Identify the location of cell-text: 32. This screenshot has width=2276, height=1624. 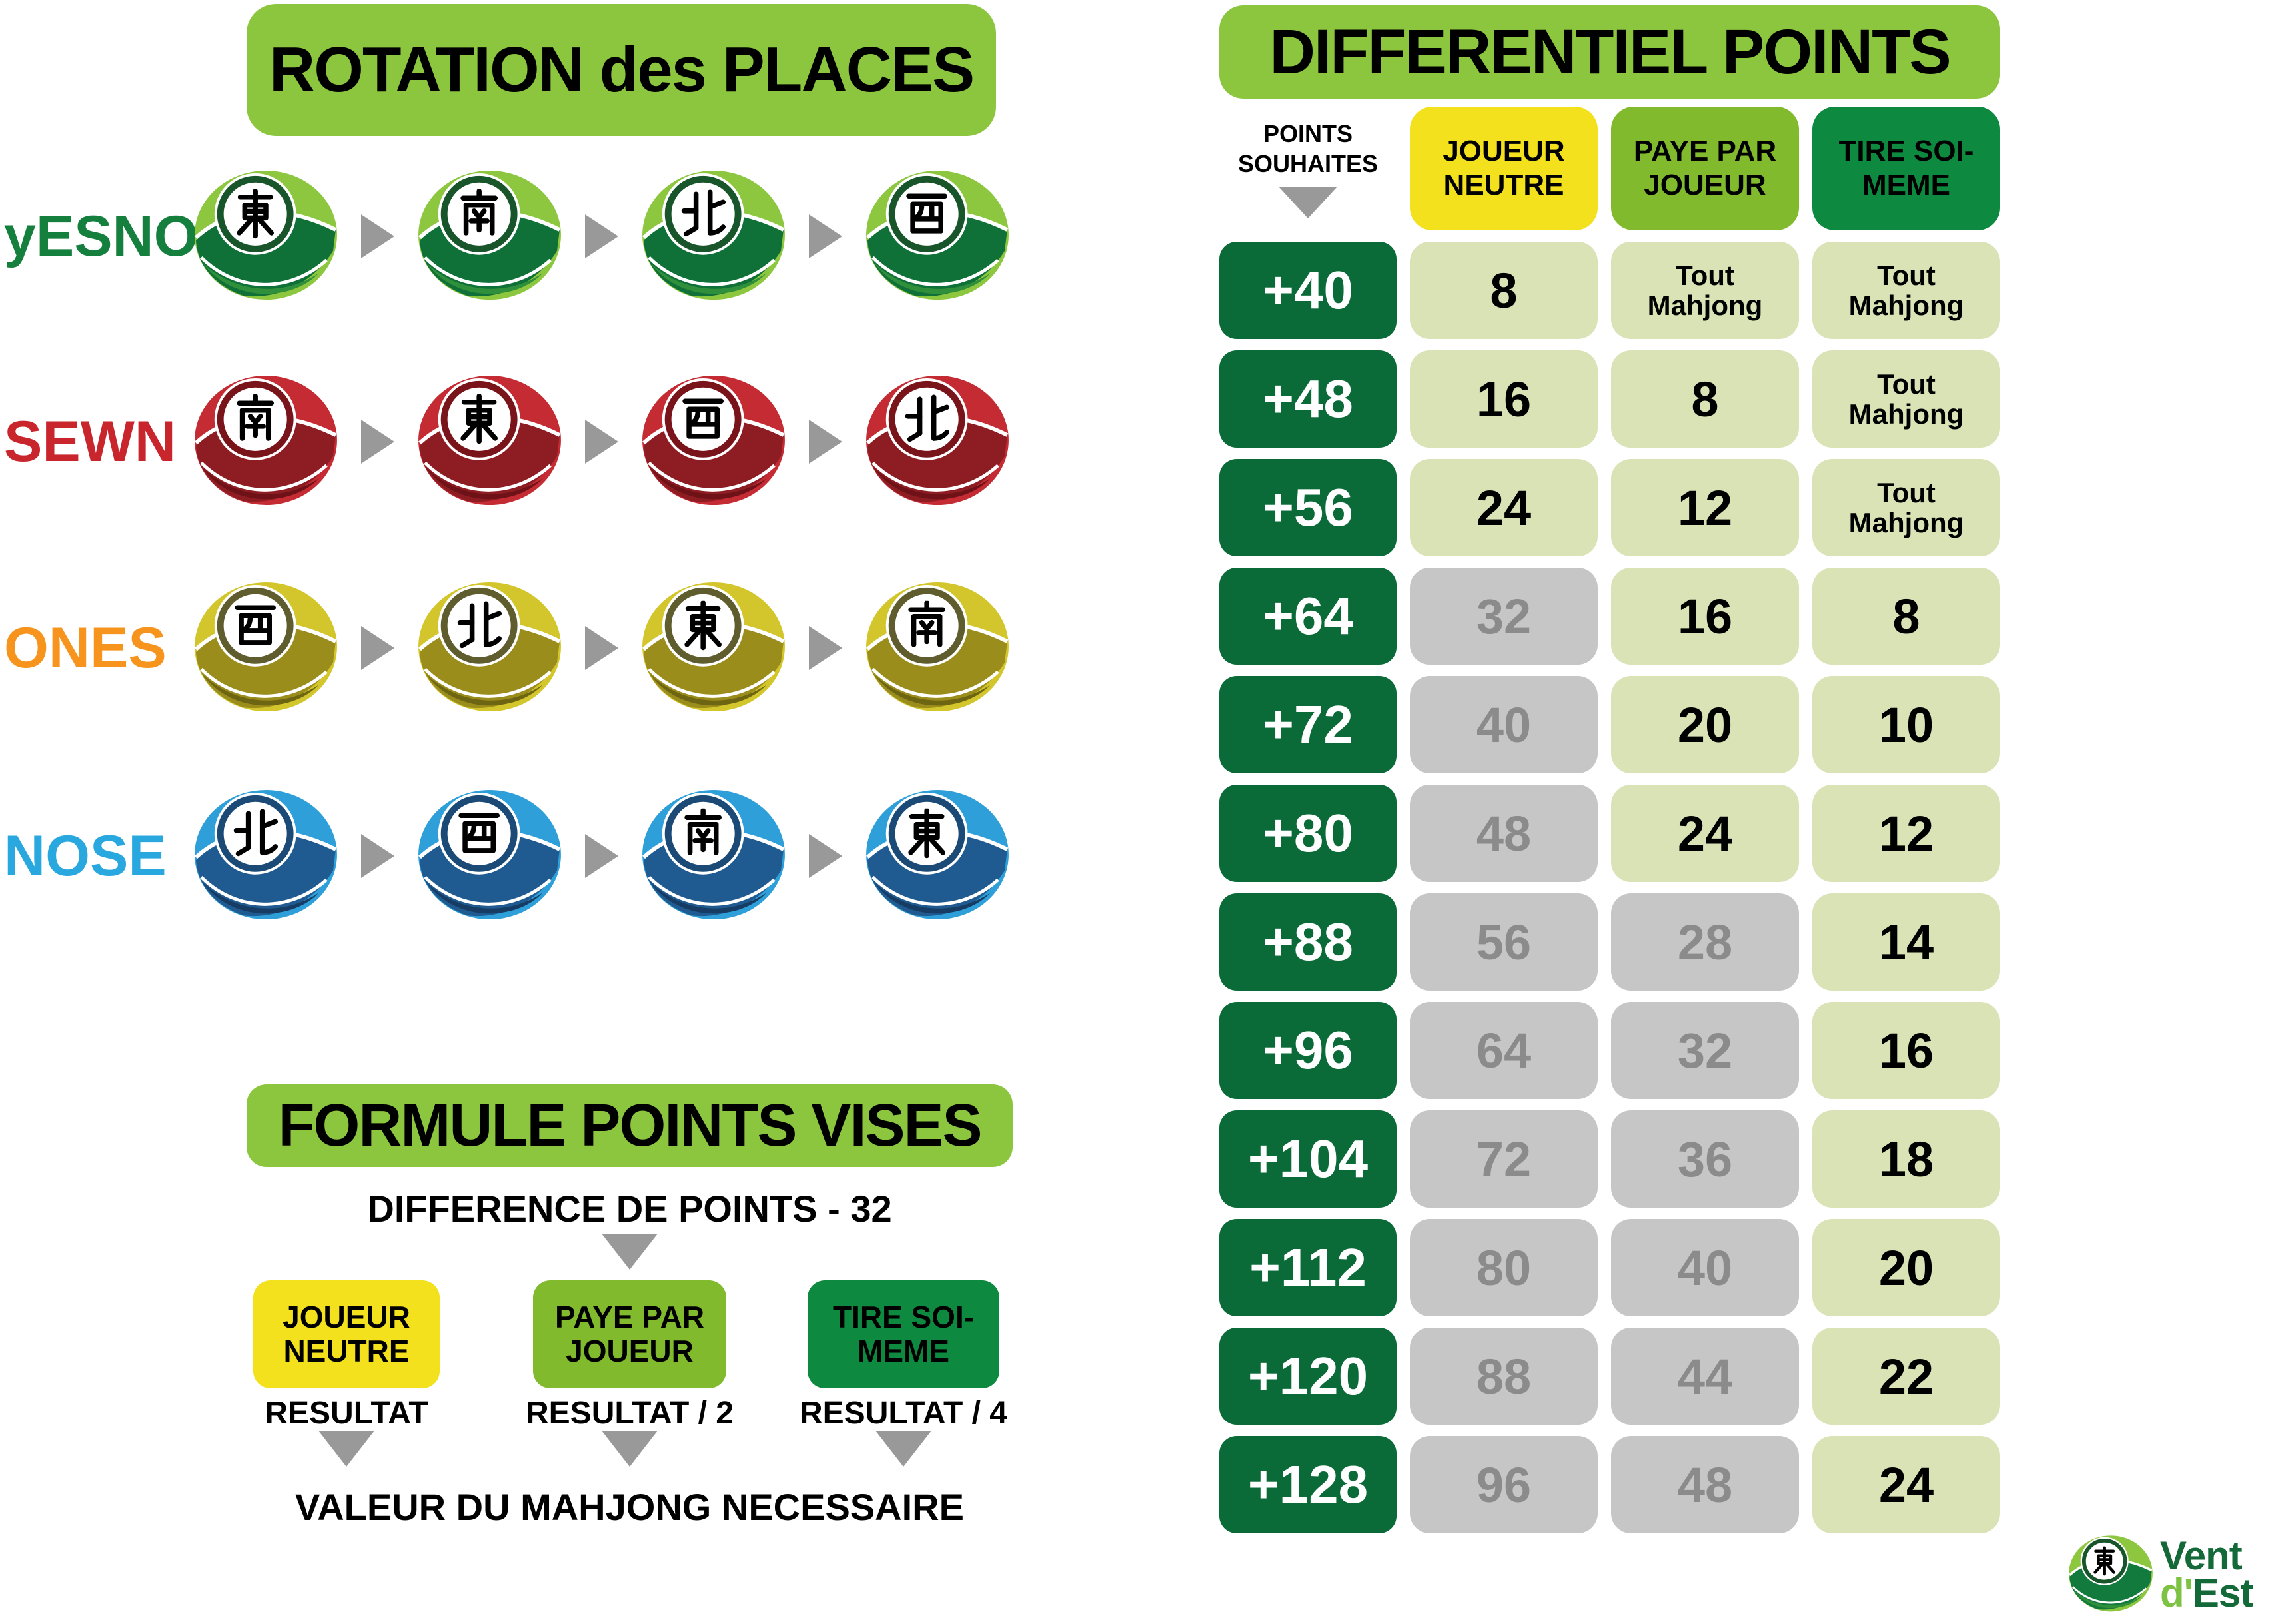
(1504, 616).